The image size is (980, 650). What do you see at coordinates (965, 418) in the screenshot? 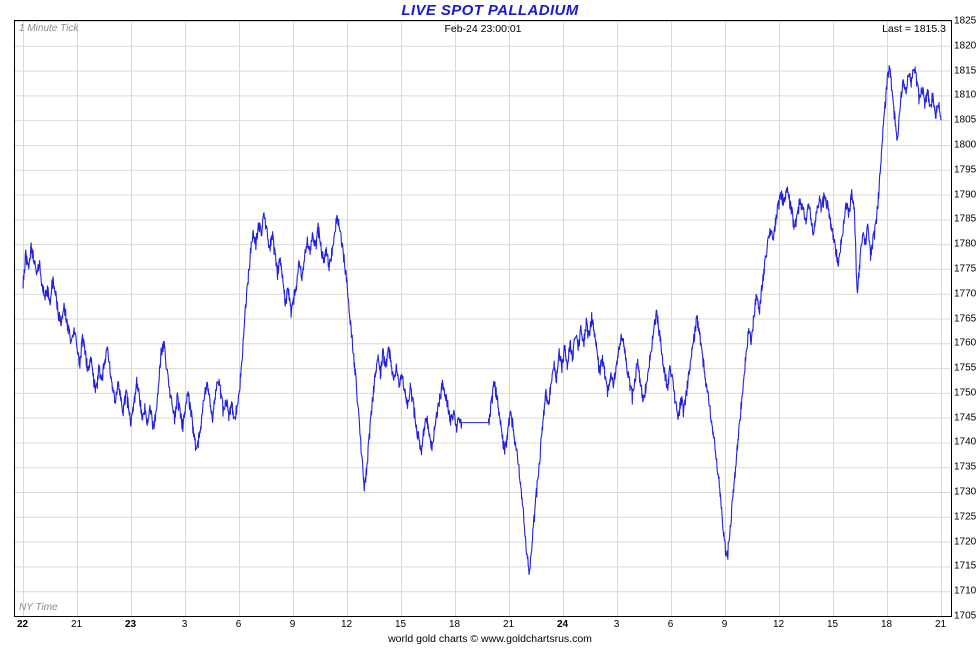
I see `y-tick-label: 1745` at bounding box center [965, 418].